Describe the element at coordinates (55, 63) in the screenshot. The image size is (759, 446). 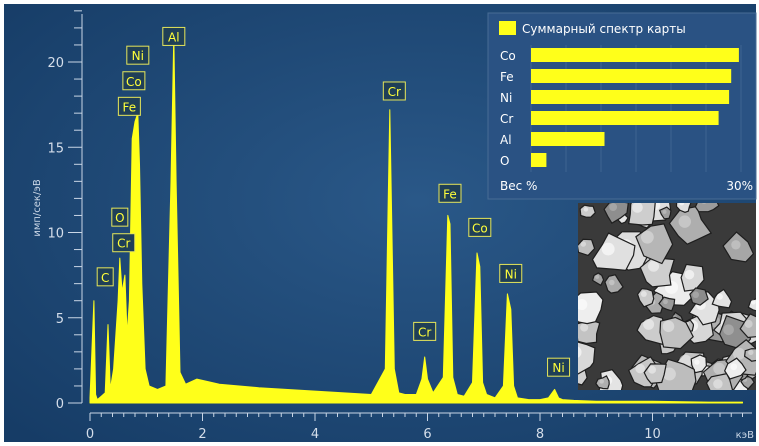
I see `y-tick-label: 20` at that location.